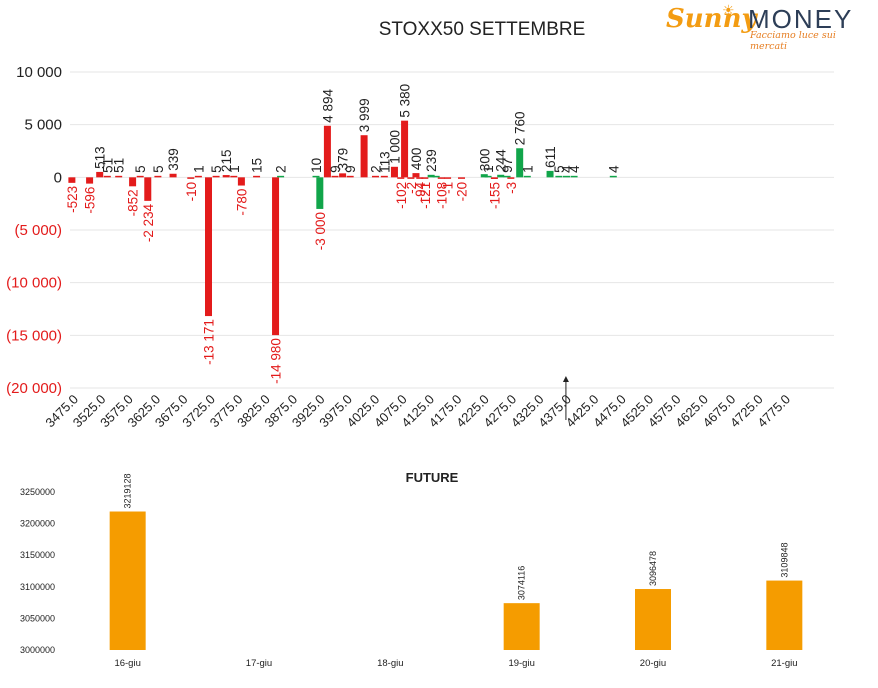 The height and width of the screenshot is (688, 878). I want to click on y-tick-label: 0, so click(58, 177).